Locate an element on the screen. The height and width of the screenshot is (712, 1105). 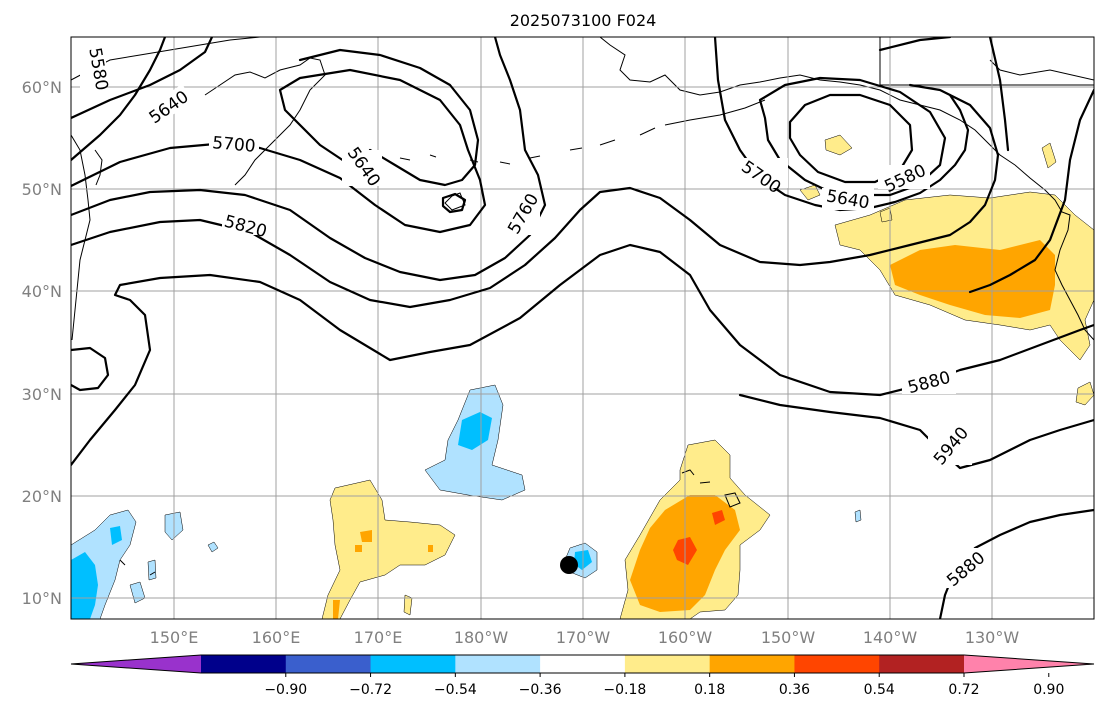
colorbar-outline is located at coordinates (582, 664).